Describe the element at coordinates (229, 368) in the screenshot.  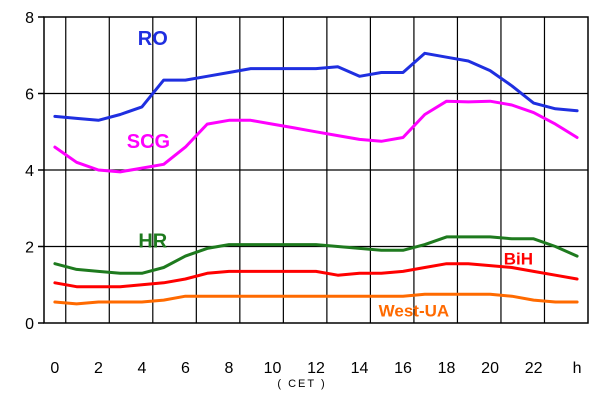
I see `x-tick-label-8: 8` at that location.